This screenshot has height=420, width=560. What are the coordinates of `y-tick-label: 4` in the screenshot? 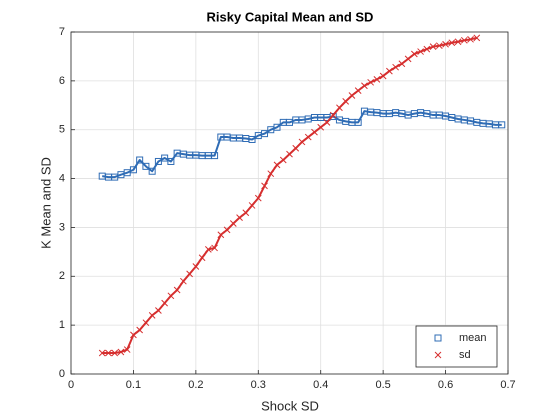 It's located at (62, 178).